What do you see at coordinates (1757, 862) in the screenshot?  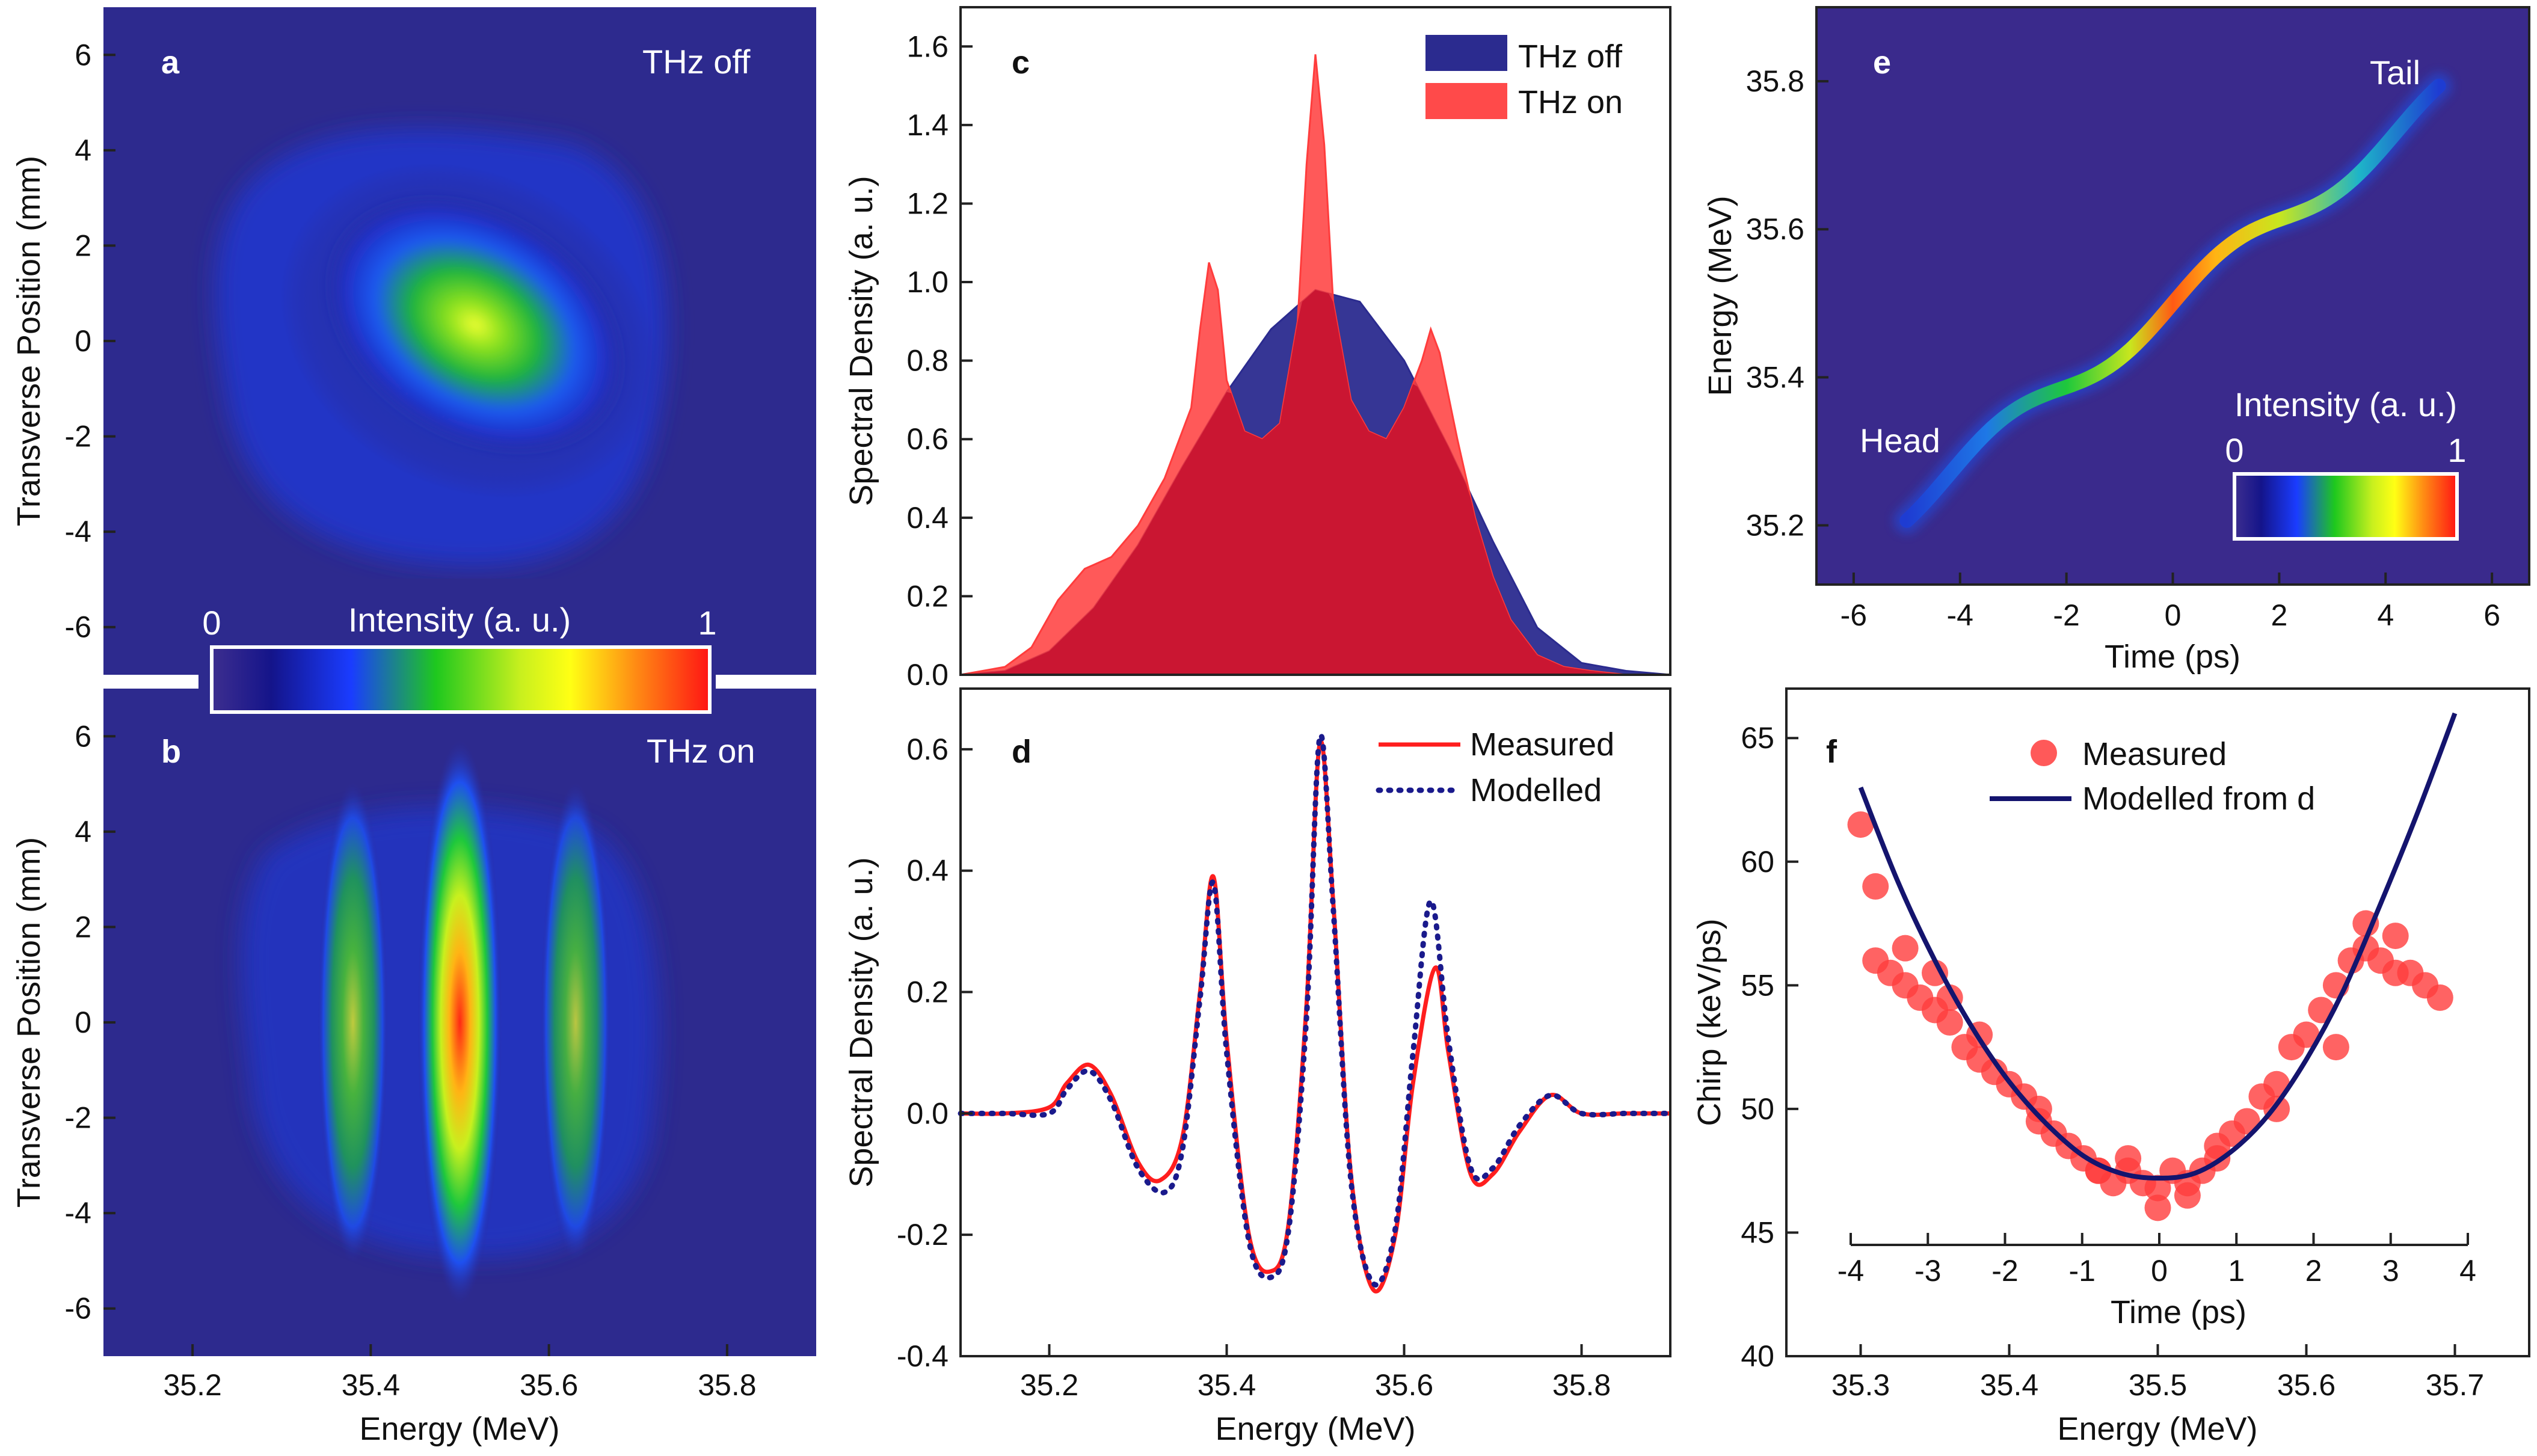 I see `panel-f-ytick-label-4: 60` at bounding box center [1757, 862].